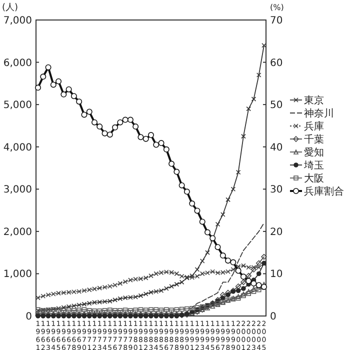  I want to click on legend-label: 千葉, so click(314, 140).